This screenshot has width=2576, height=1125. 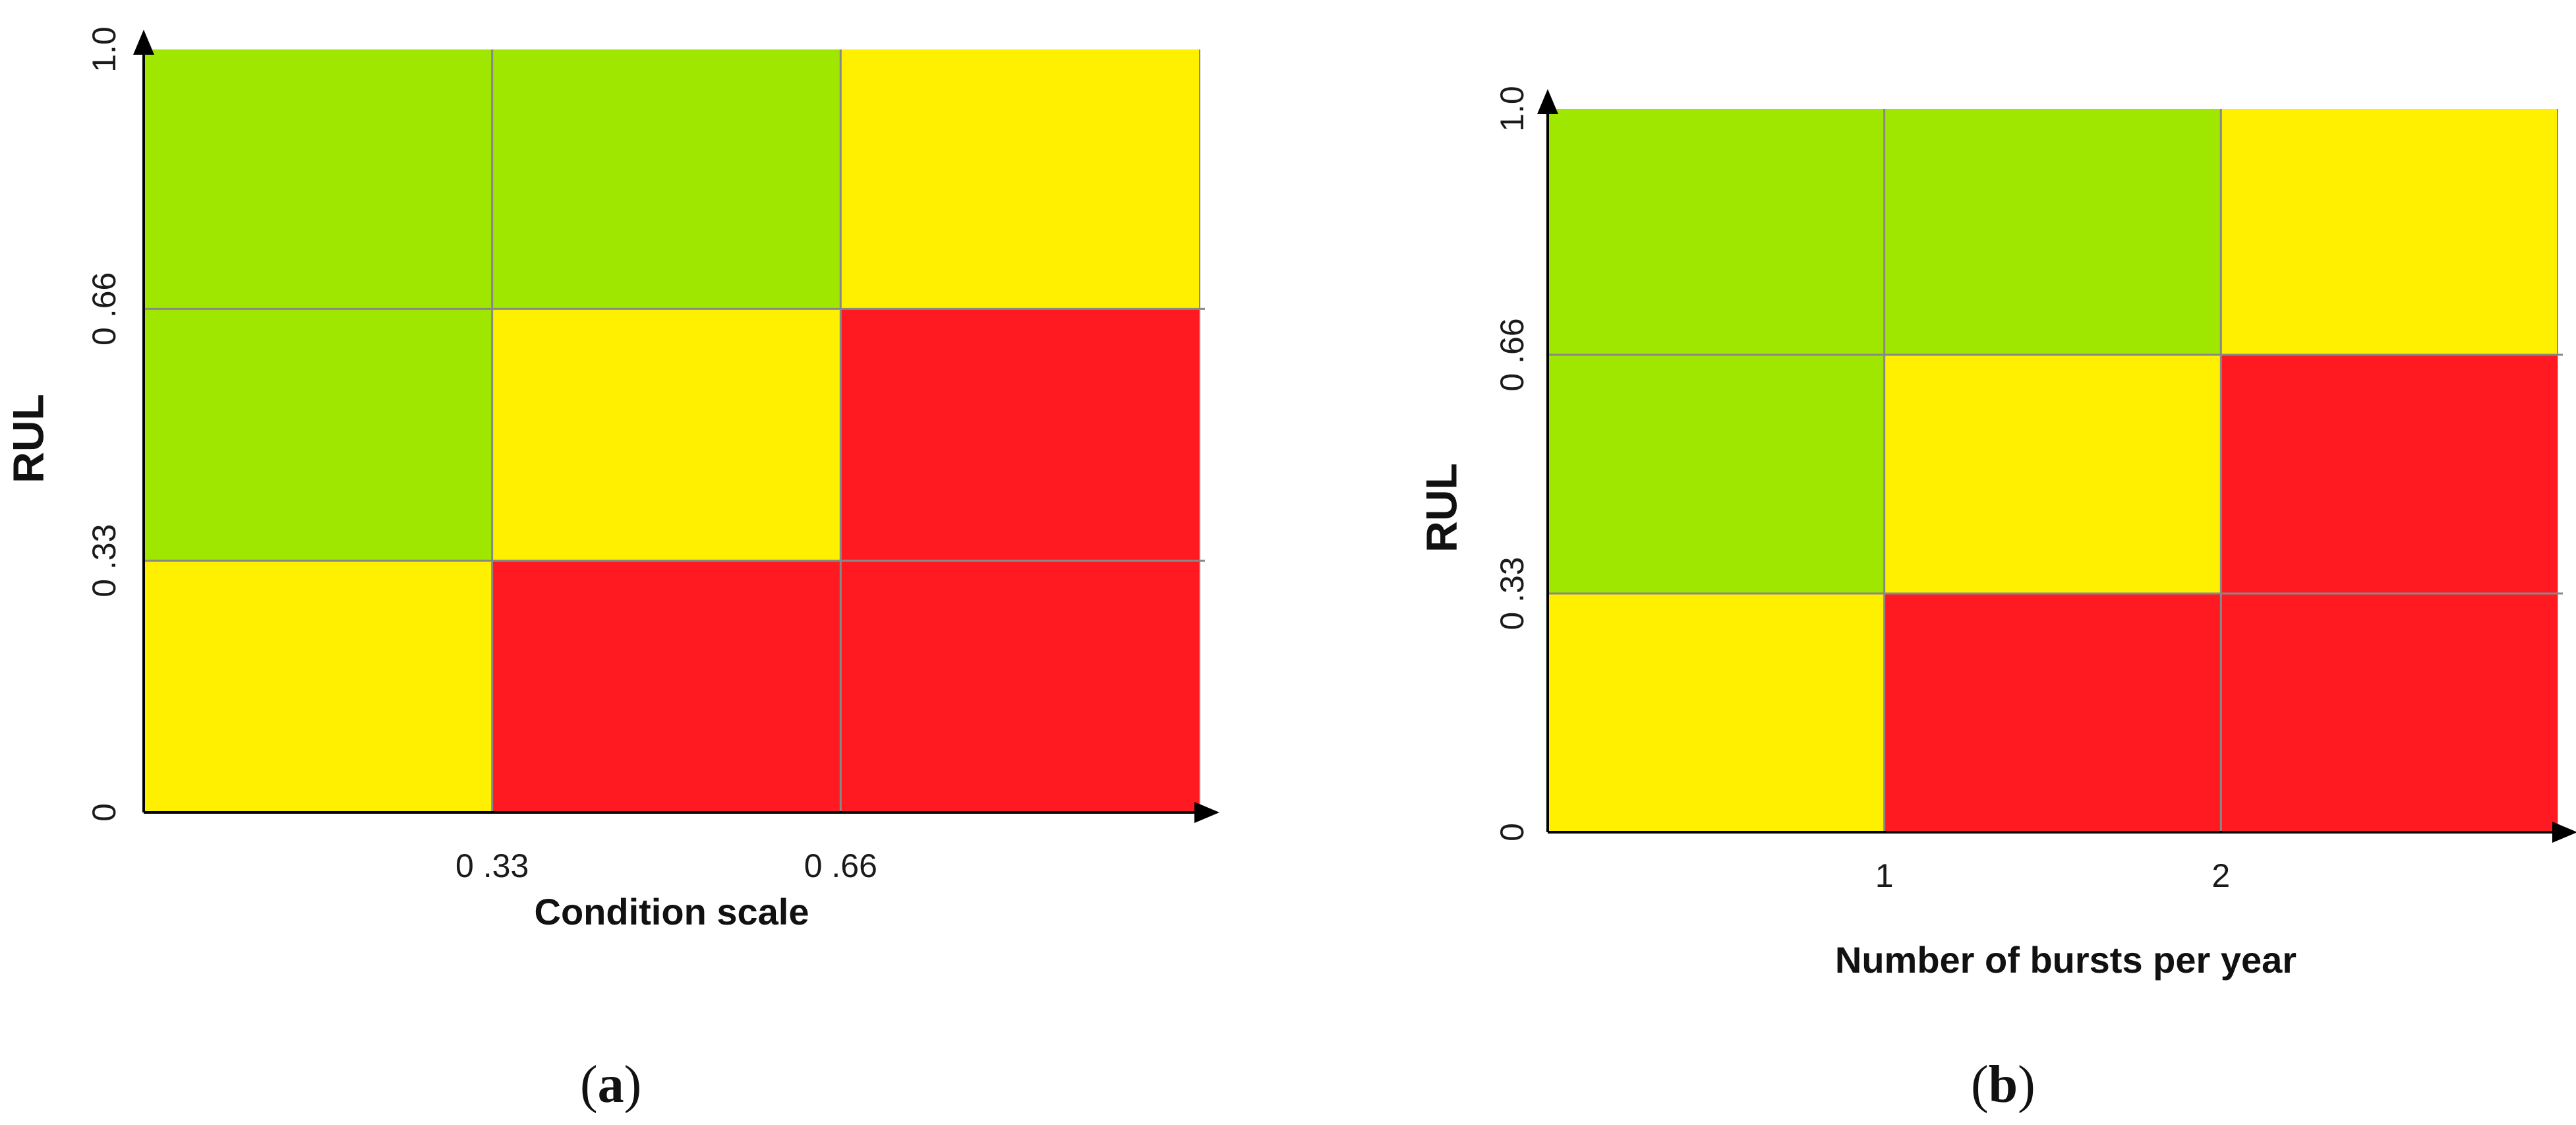 What do you see at coordinates (492, 866) in the screenshot?
I see `x-tick-label: 0 .33` at bounding box center [492, 866].